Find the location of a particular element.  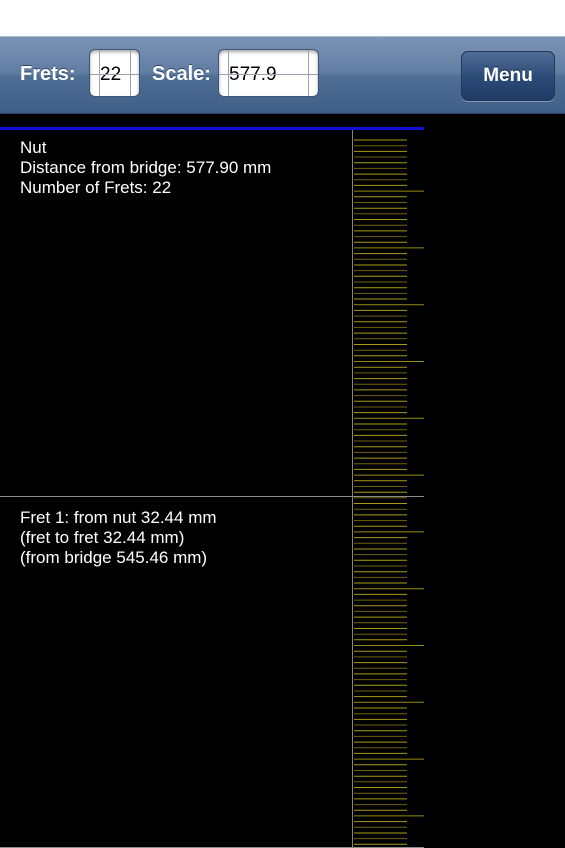

entry-from-bridge: (from bridge 545.46 mm) is located at coordinates (114, 557).